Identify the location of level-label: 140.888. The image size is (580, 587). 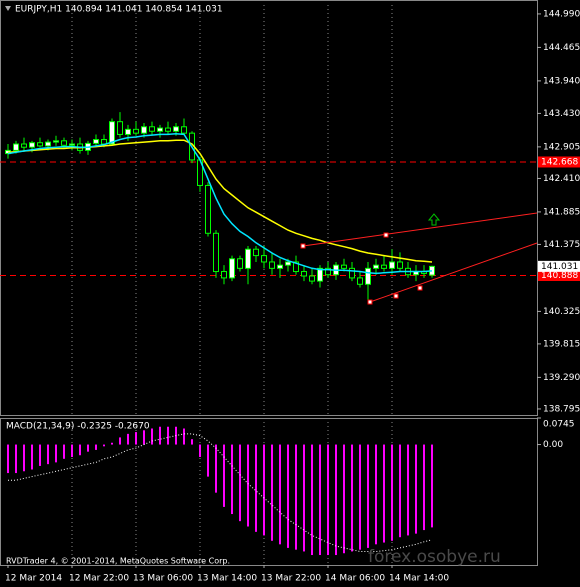
(559, 276).